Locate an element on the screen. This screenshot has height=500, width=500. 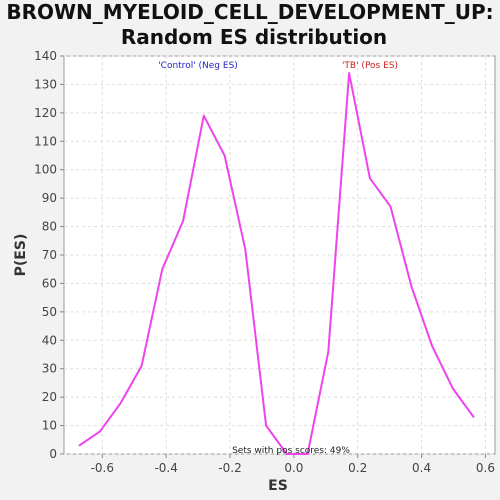
y-tick-label: 20 is located at coordinates (49, 397).